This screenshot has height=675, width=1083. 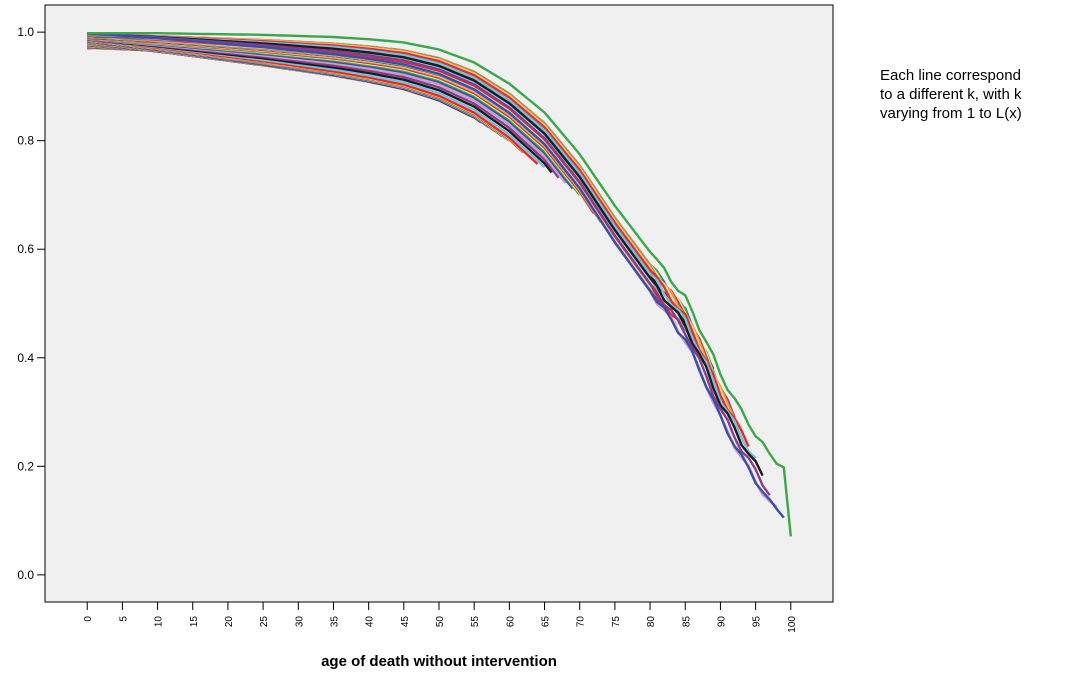 What do you see at coordinates (229, 622) in the screenshot?
I see `x-tick-label: 20` at bounding box center [229, 622].